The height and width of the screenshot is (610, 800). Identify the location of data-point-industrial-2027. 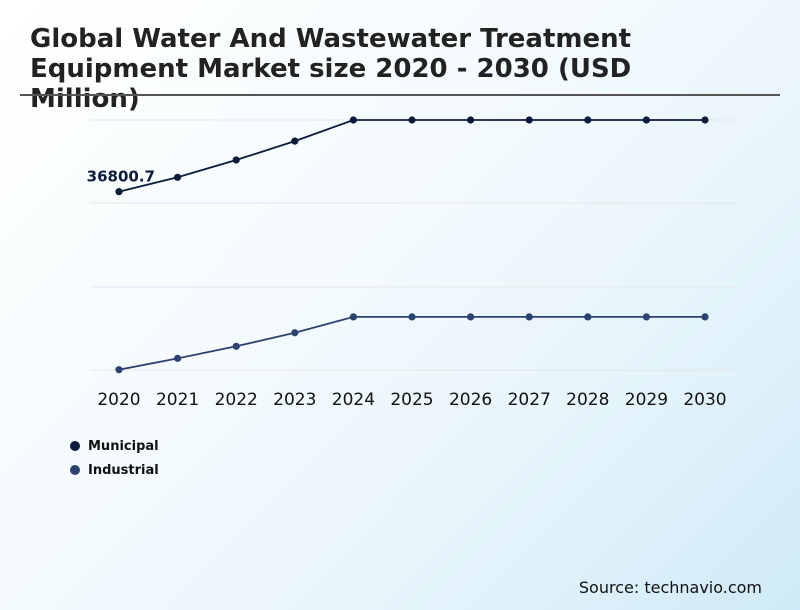
(529, 317).